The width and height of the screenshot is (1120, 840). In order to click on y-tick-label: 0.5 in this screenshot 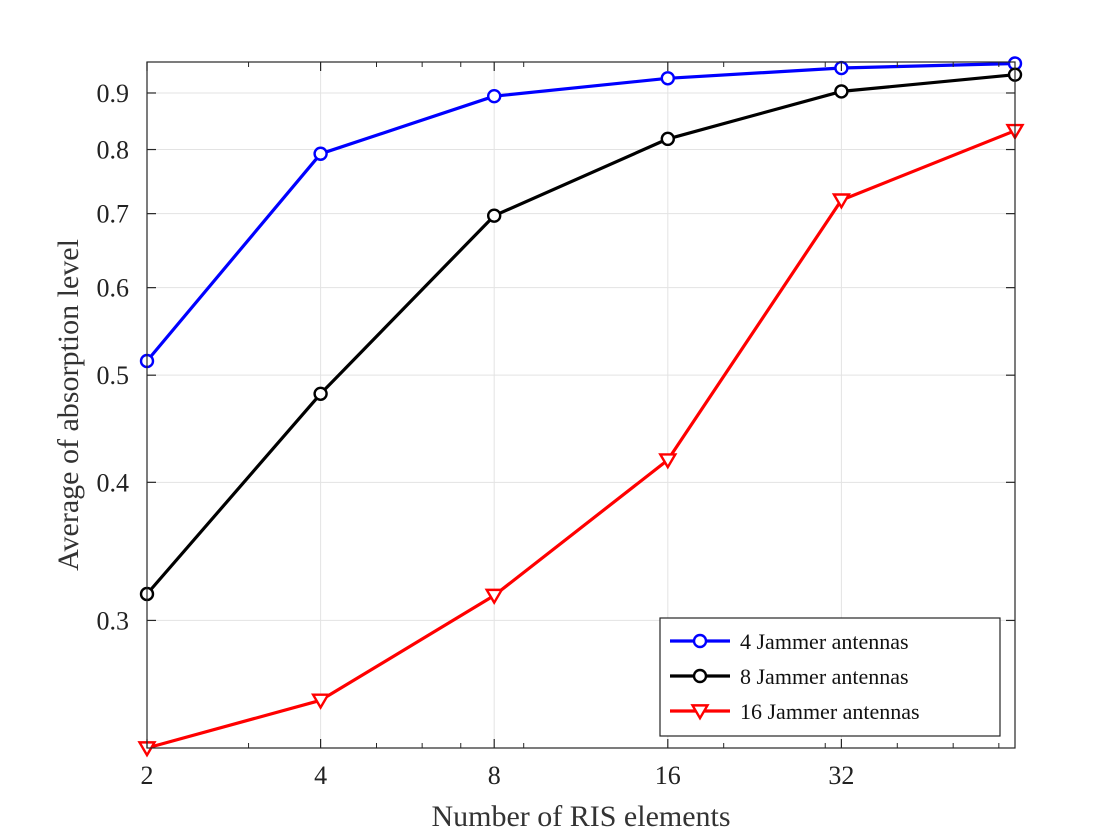, I will do `click(113, 375)`.